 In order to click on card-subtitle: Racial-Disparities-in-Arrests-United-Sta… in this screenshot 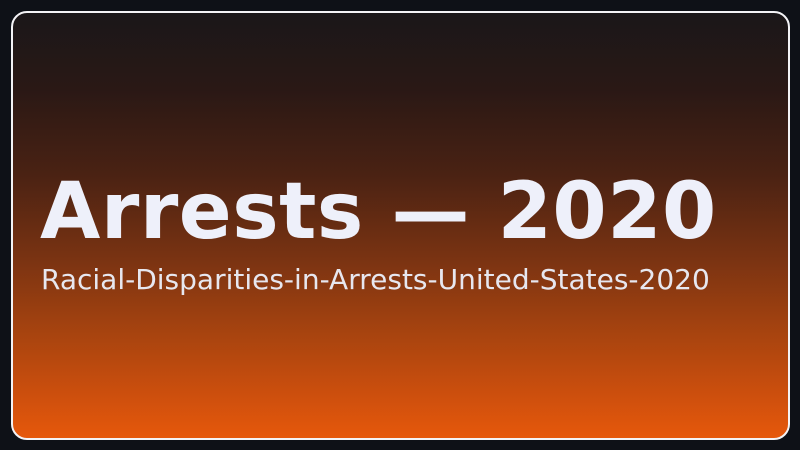, I will do `click(375, 279)`.